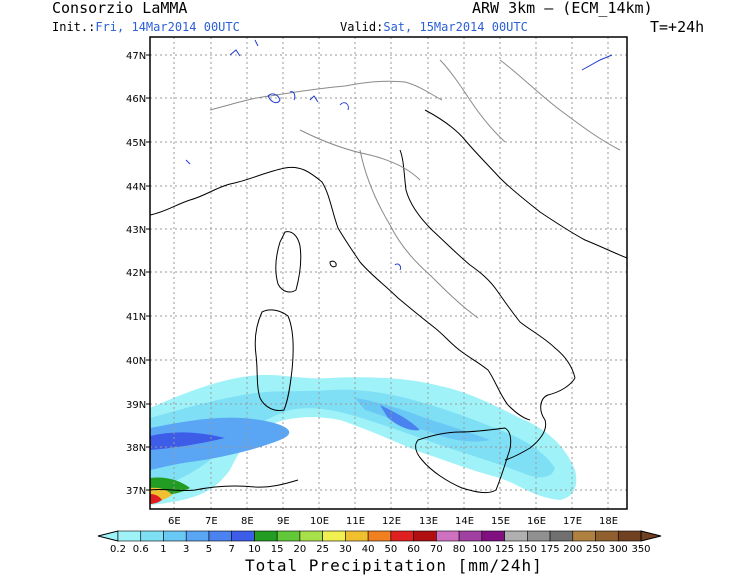  I want to click on lon-label: 15E, so click(500, 521).